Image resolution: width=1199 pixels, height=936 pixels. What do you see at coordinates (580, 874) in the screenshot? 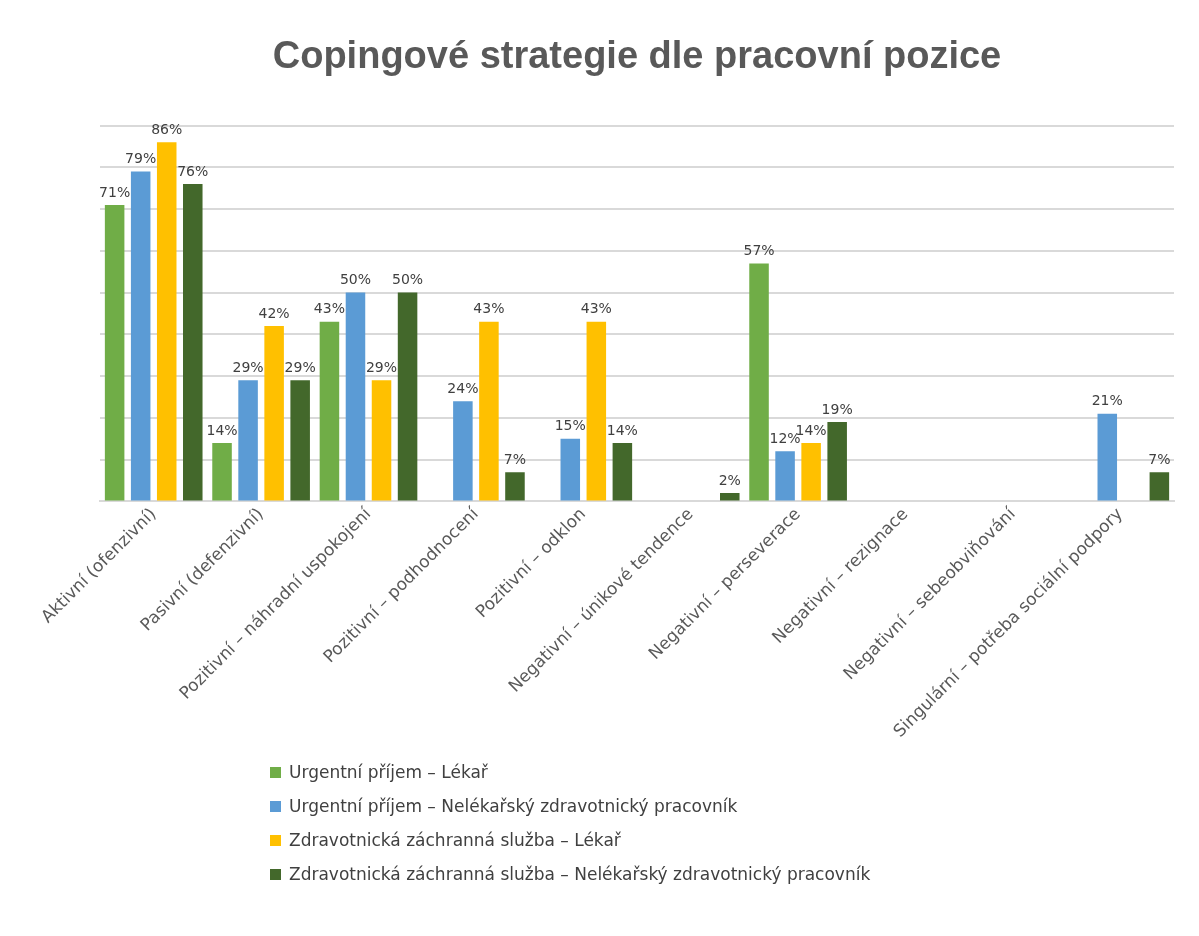
I see `legend-label: Zdravotnická záchranná služba – Nelékařský zdravotnický pracovník` at bounding box center [580, 874].